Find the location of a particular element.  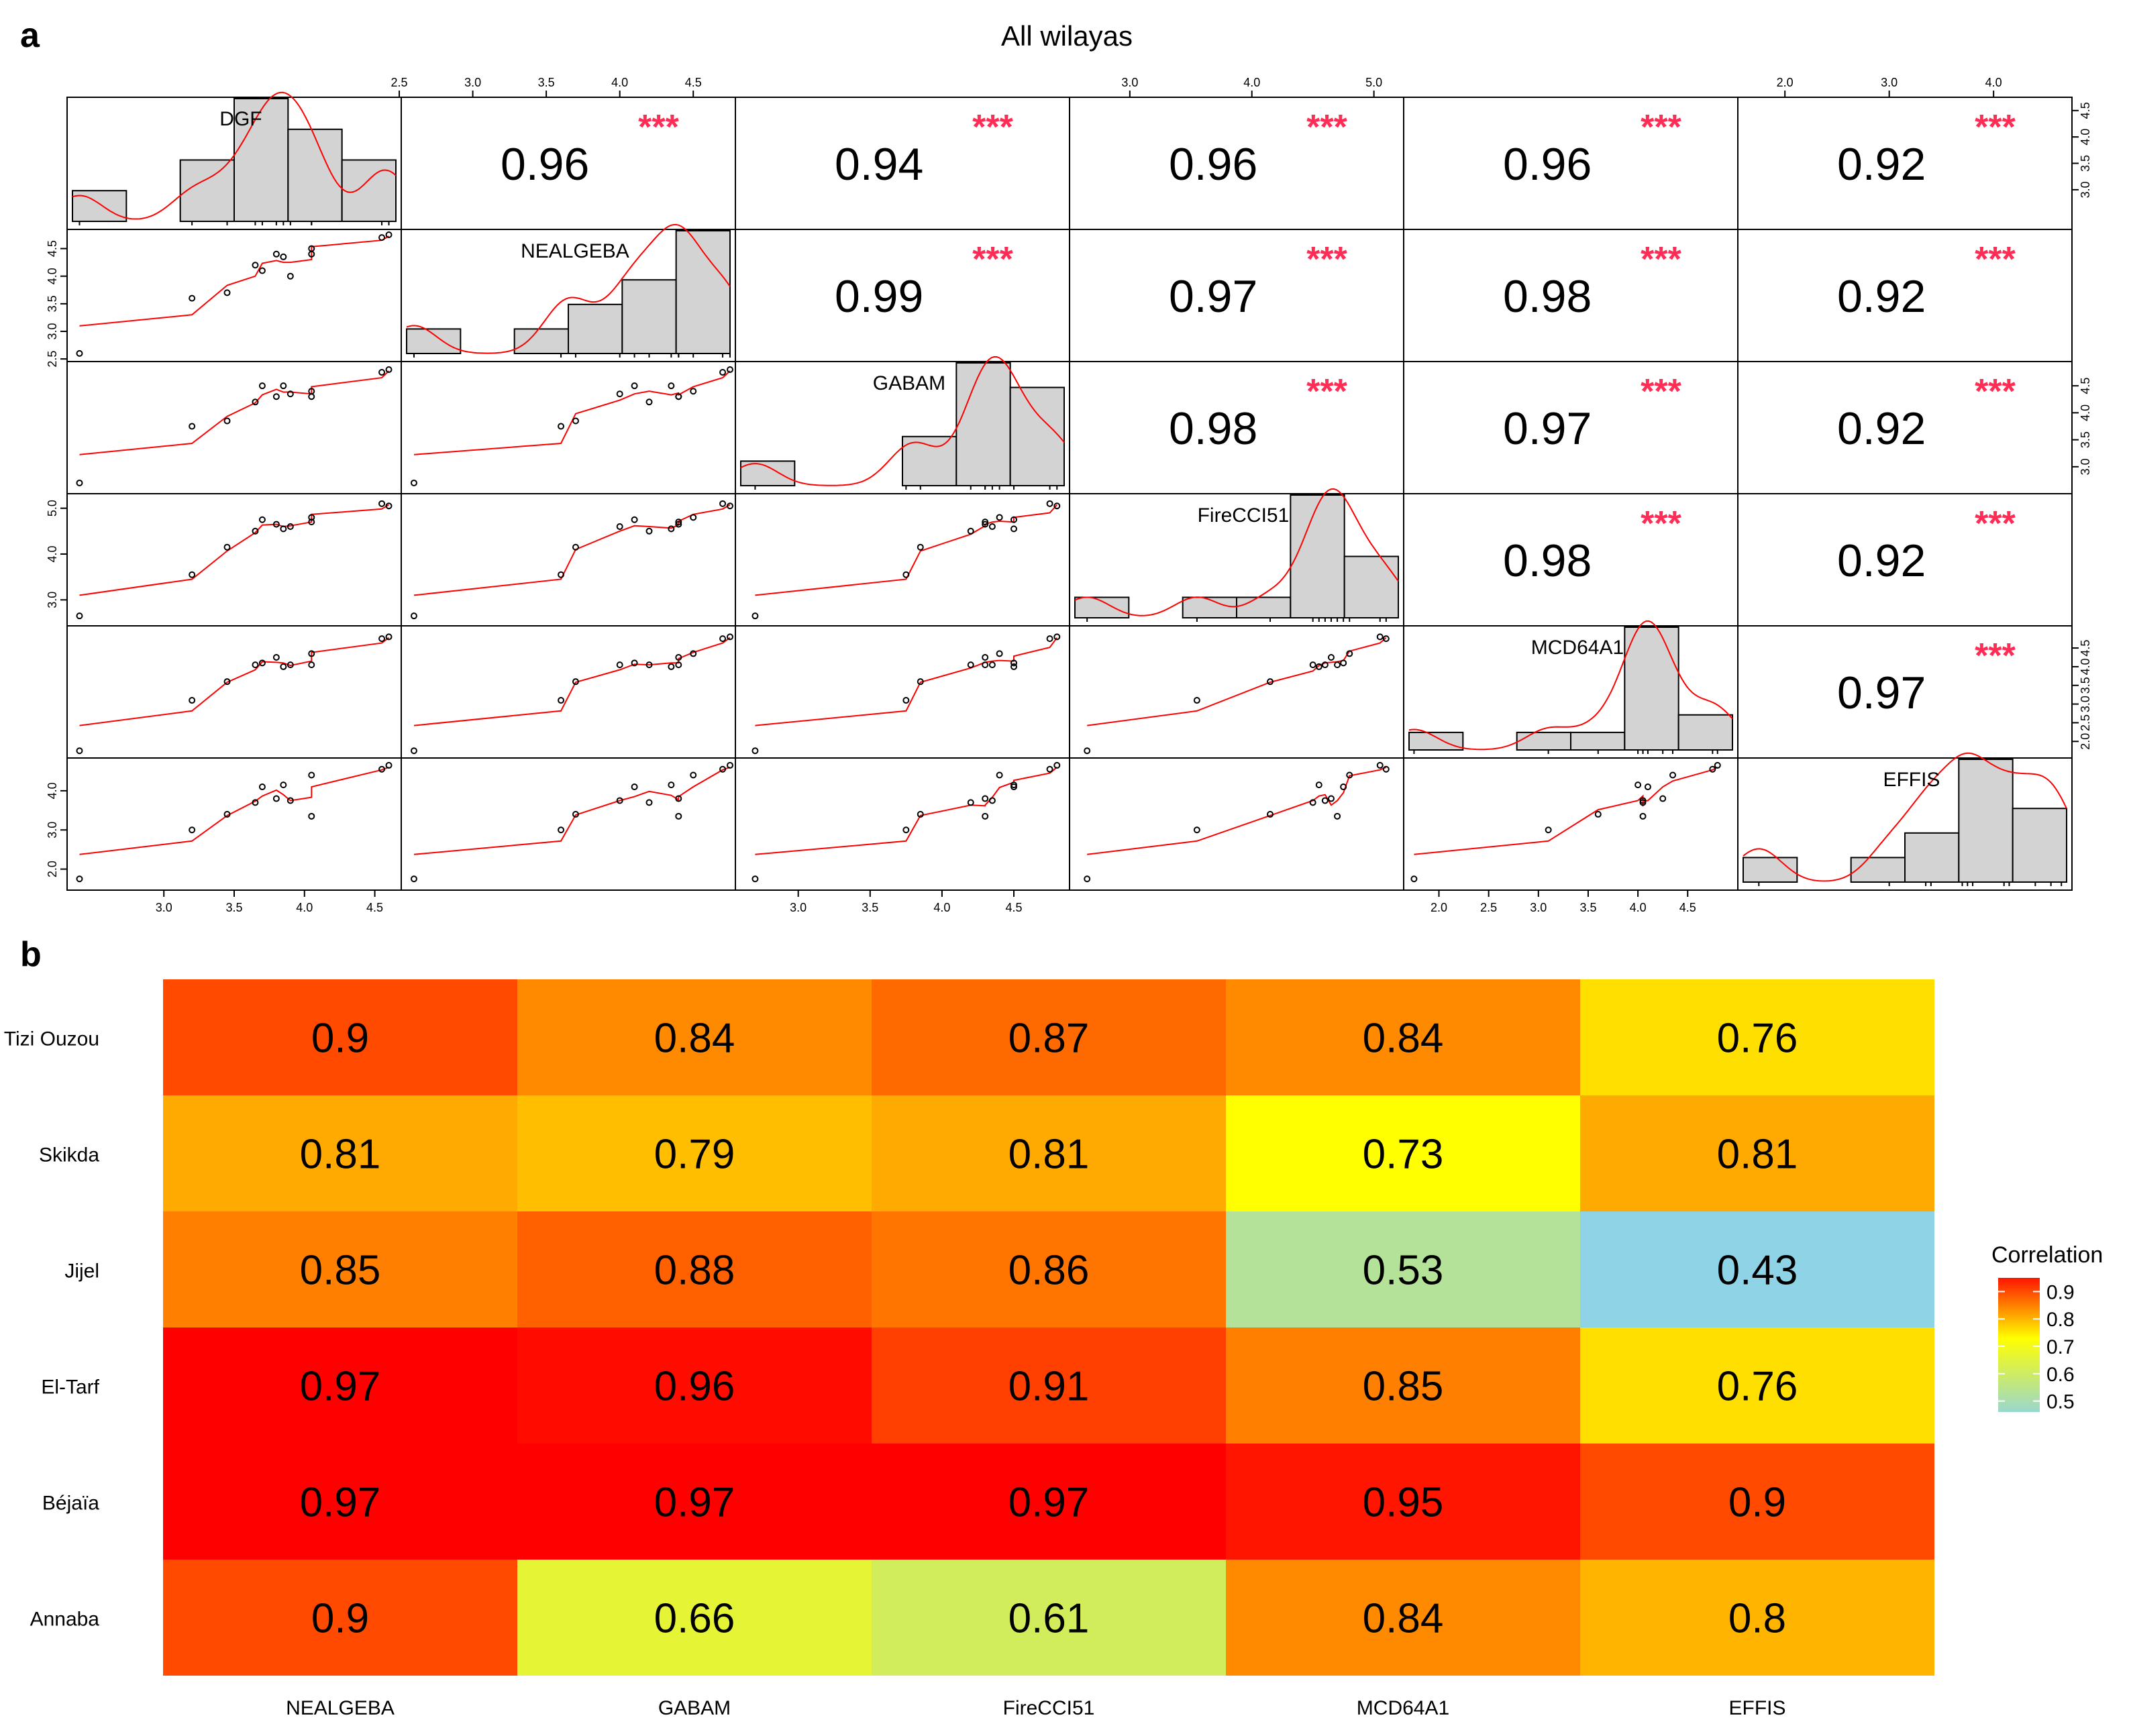

axis-tick-label-GABAM: 3.0 is located at coordinates (798, 907).